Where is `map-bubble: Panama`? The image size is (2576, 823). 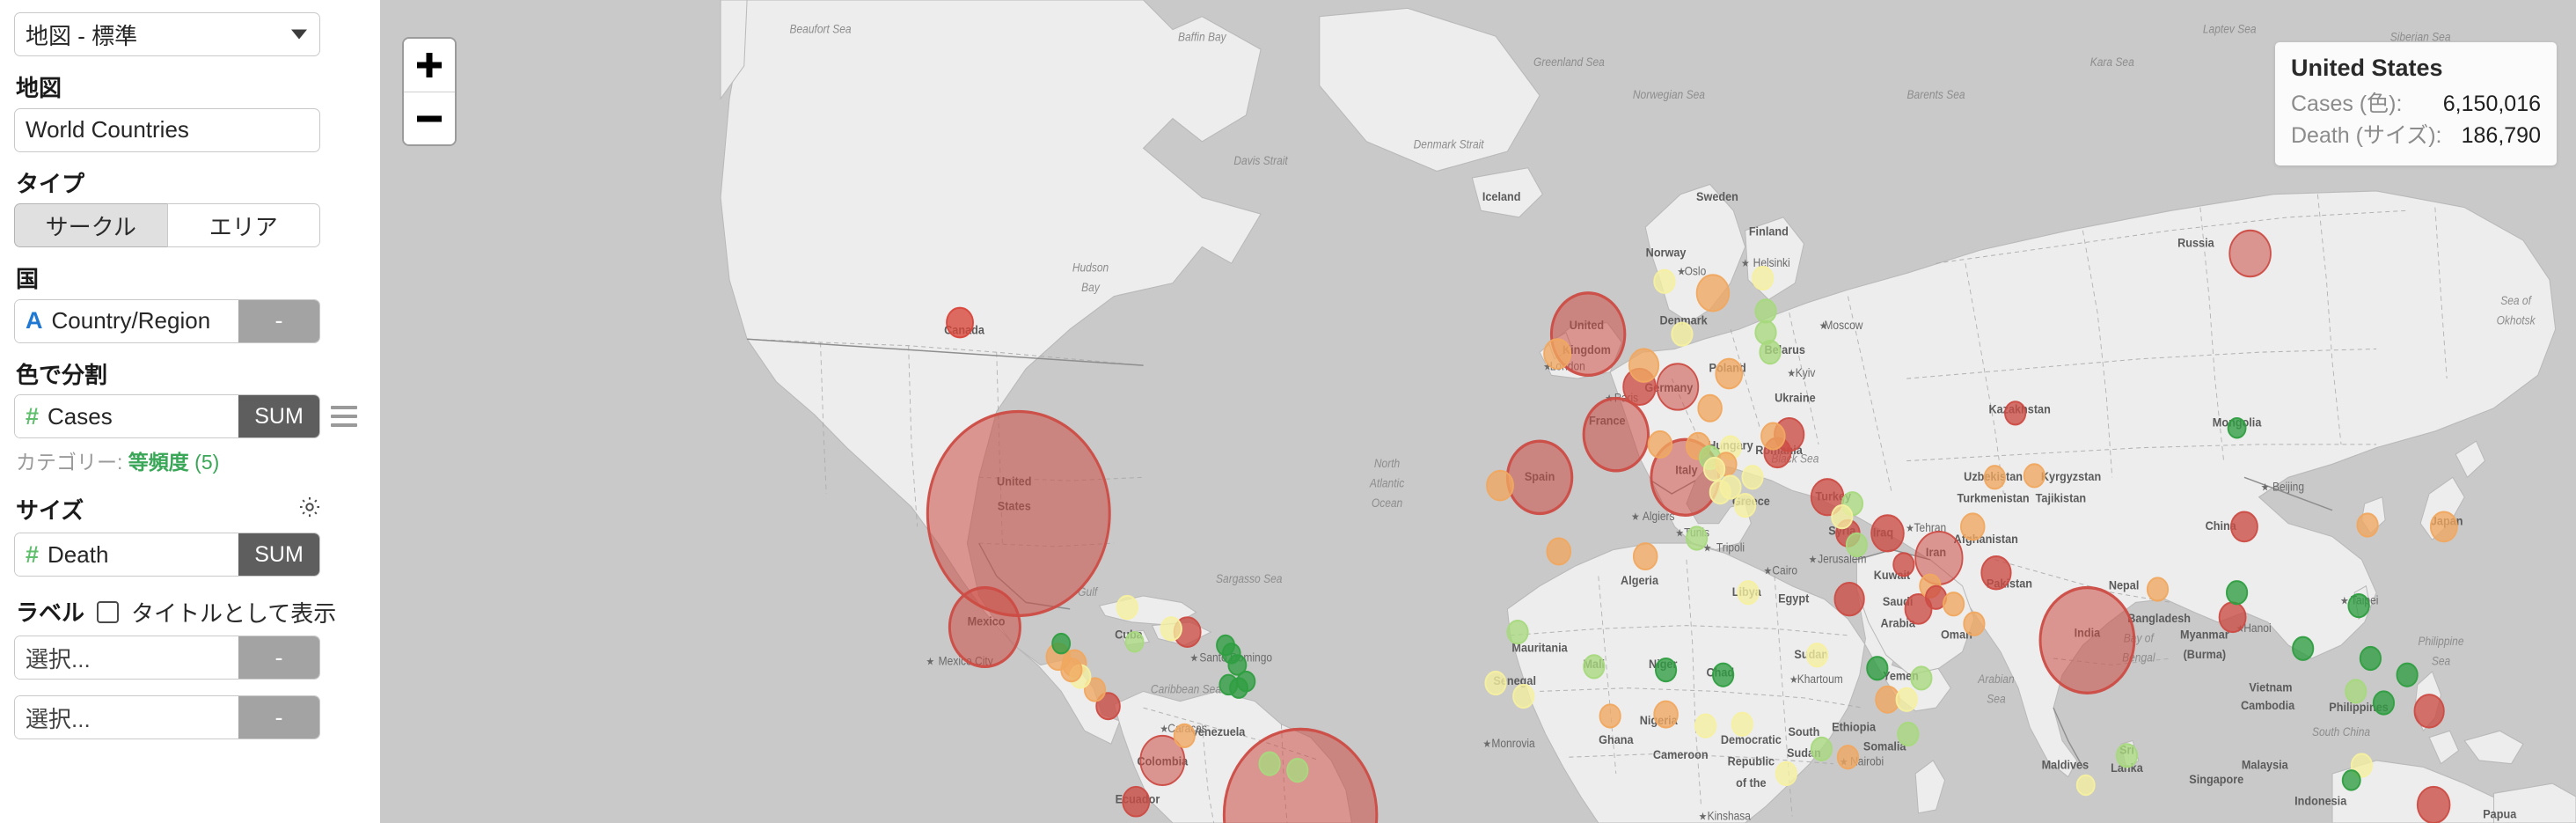
map-bubble: Panama is located at coordinates (1108, 707).